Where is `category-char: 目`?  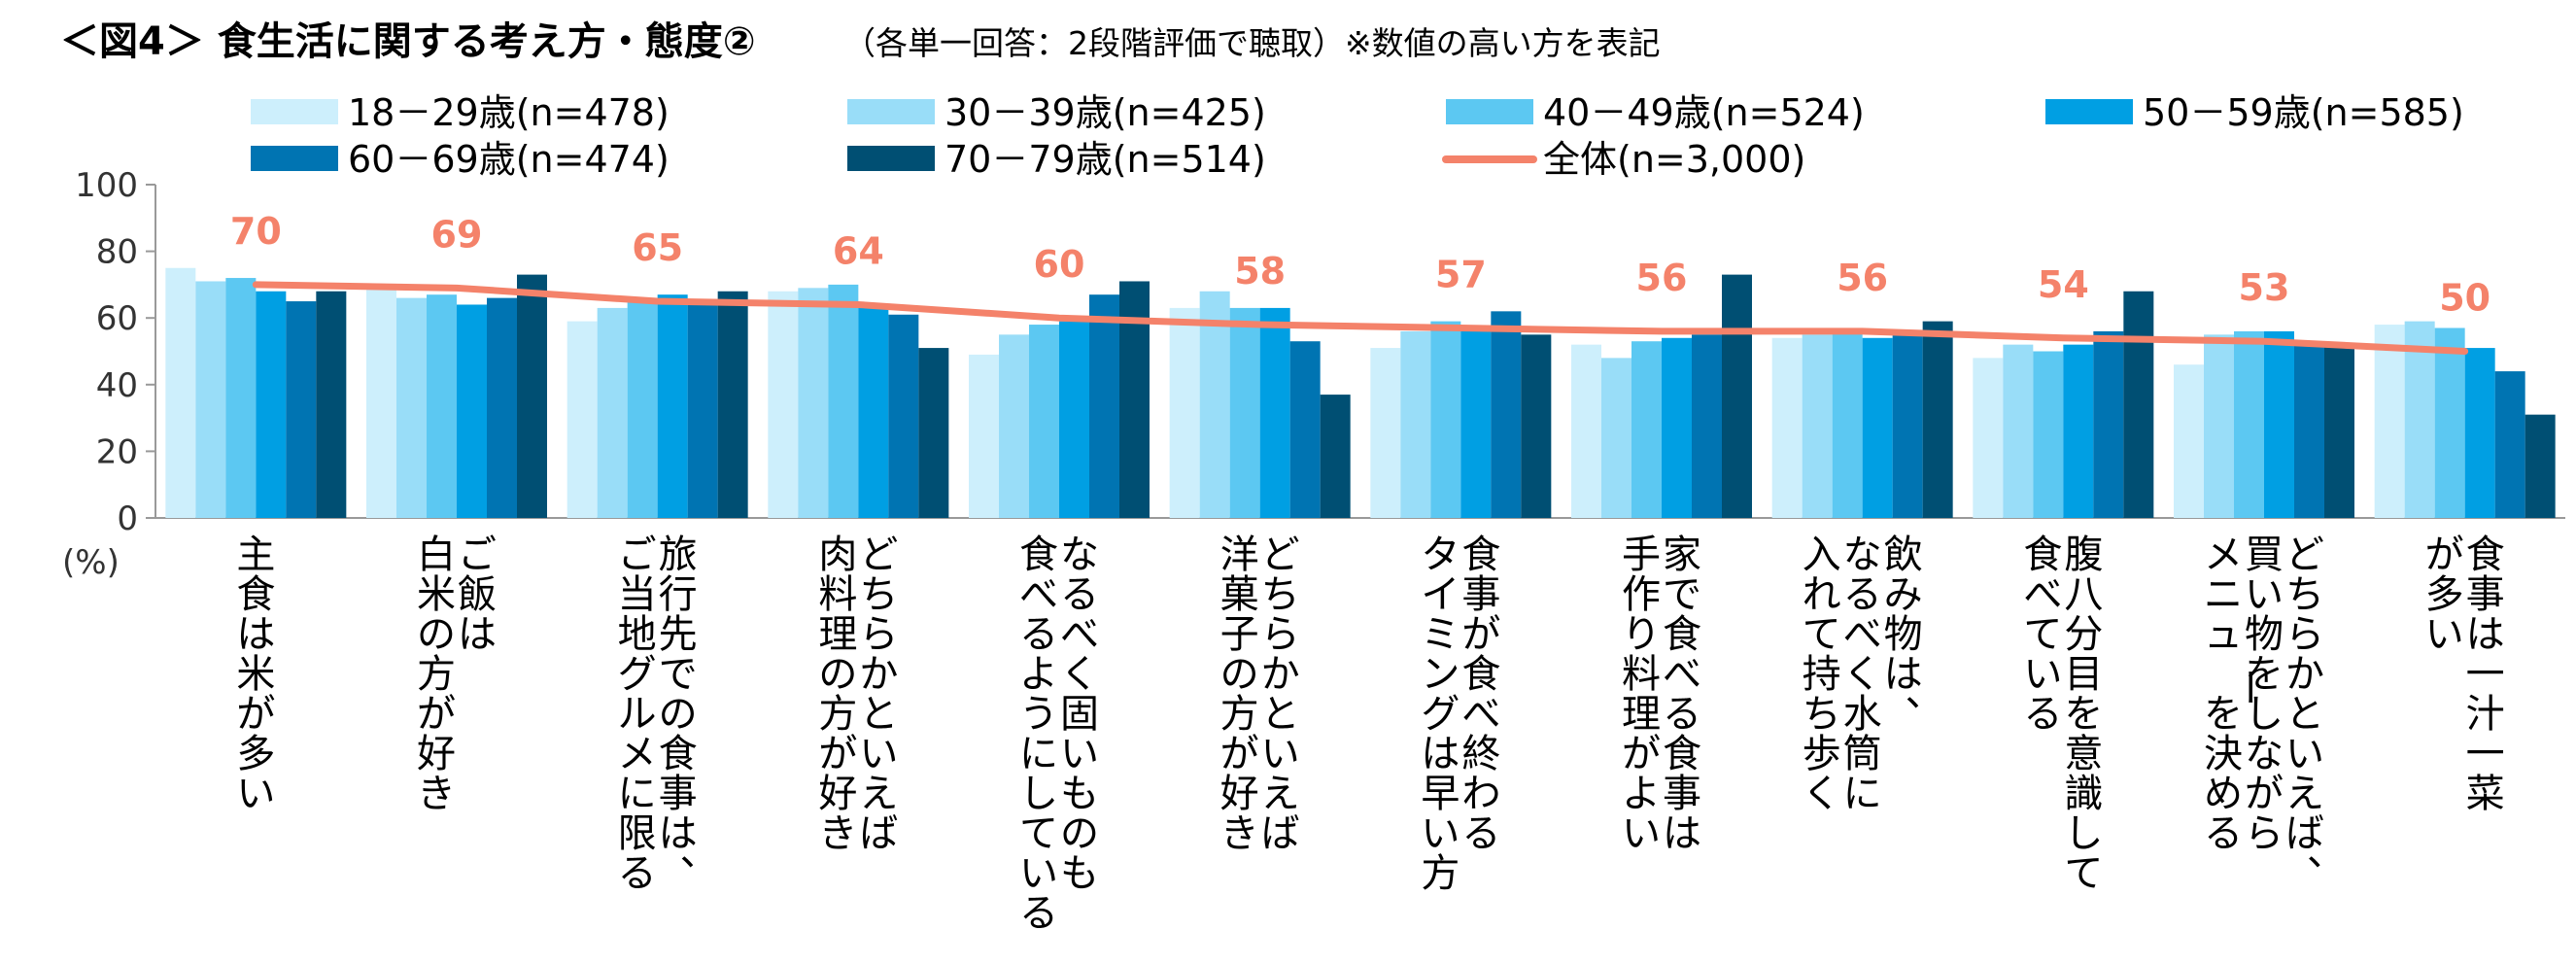
category-char: 目 is located at coordinates (2084, 674).